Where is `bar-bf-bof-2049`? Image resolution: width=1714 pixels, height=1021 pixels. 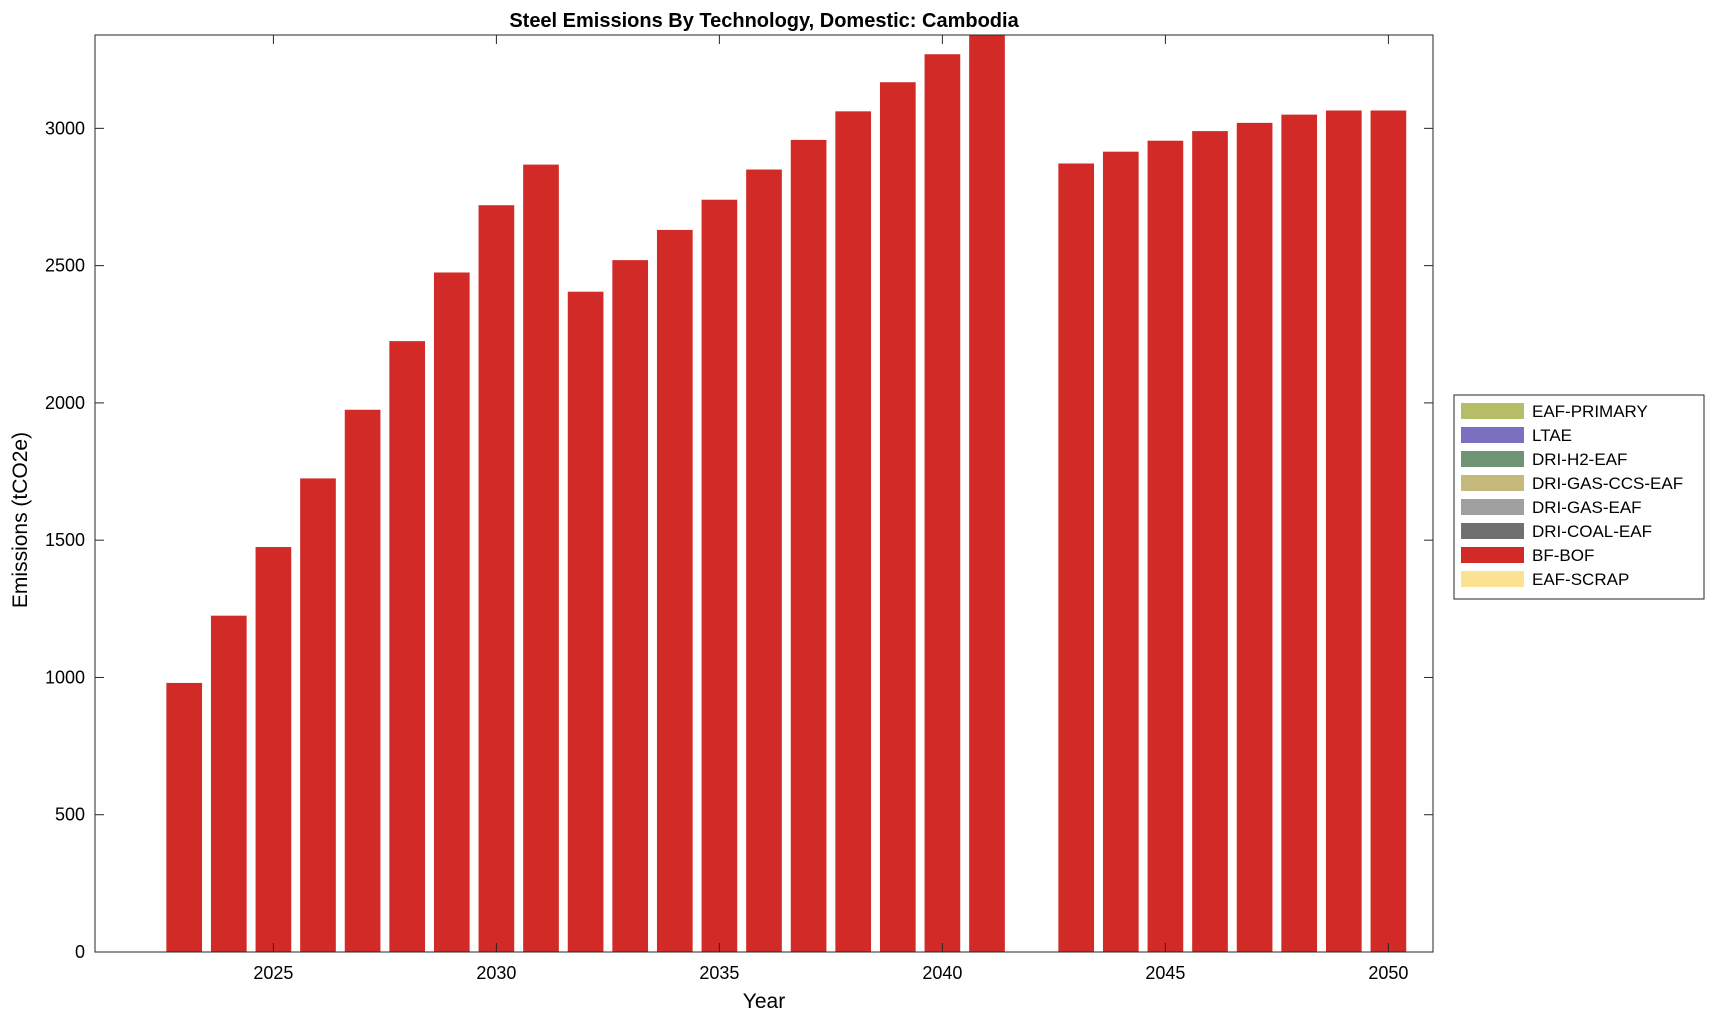 bar-bf-bof-2049 is located at coordinates (1343, 531).